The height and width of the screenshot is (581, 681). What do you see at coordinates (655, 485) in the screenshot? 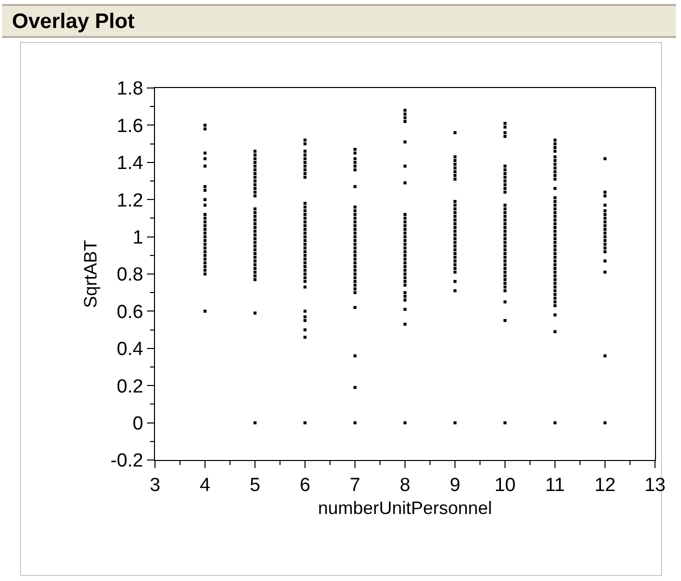
I see `x-tick-label: 13` at bounding box center [655, 485].